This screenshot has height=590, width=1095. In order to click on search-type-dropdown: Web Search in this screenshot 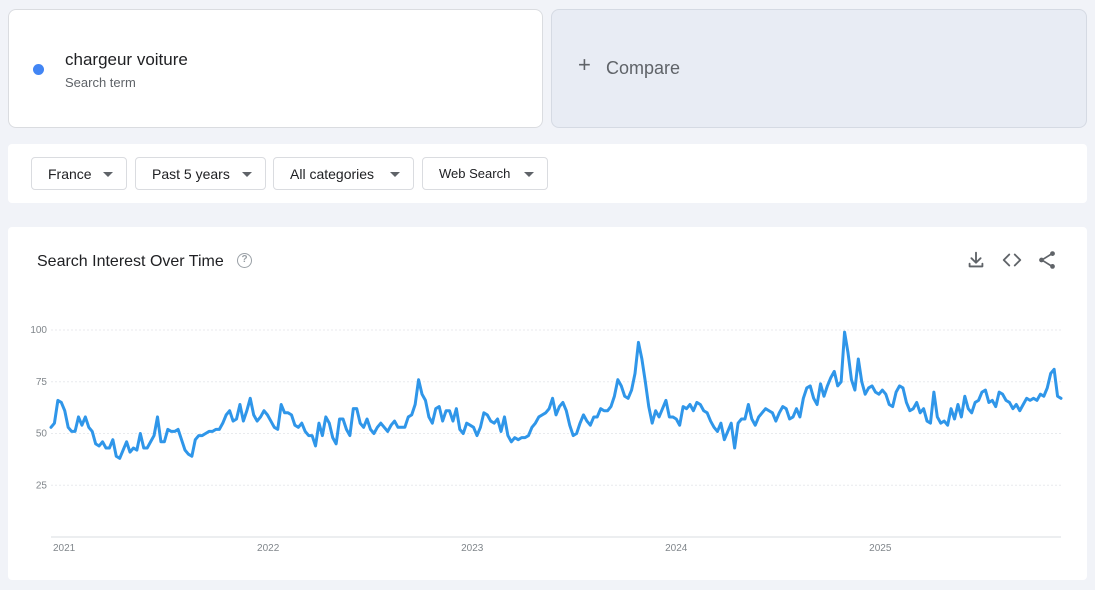, I will do `click(485, 173)`.